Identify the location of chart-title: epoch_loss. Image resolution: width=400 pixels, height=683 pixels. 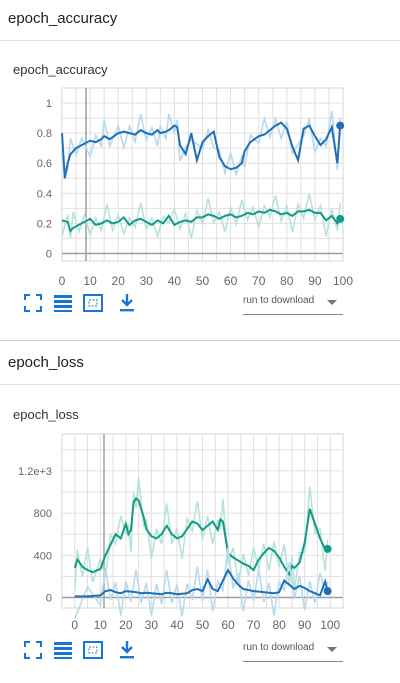
(46, 414).